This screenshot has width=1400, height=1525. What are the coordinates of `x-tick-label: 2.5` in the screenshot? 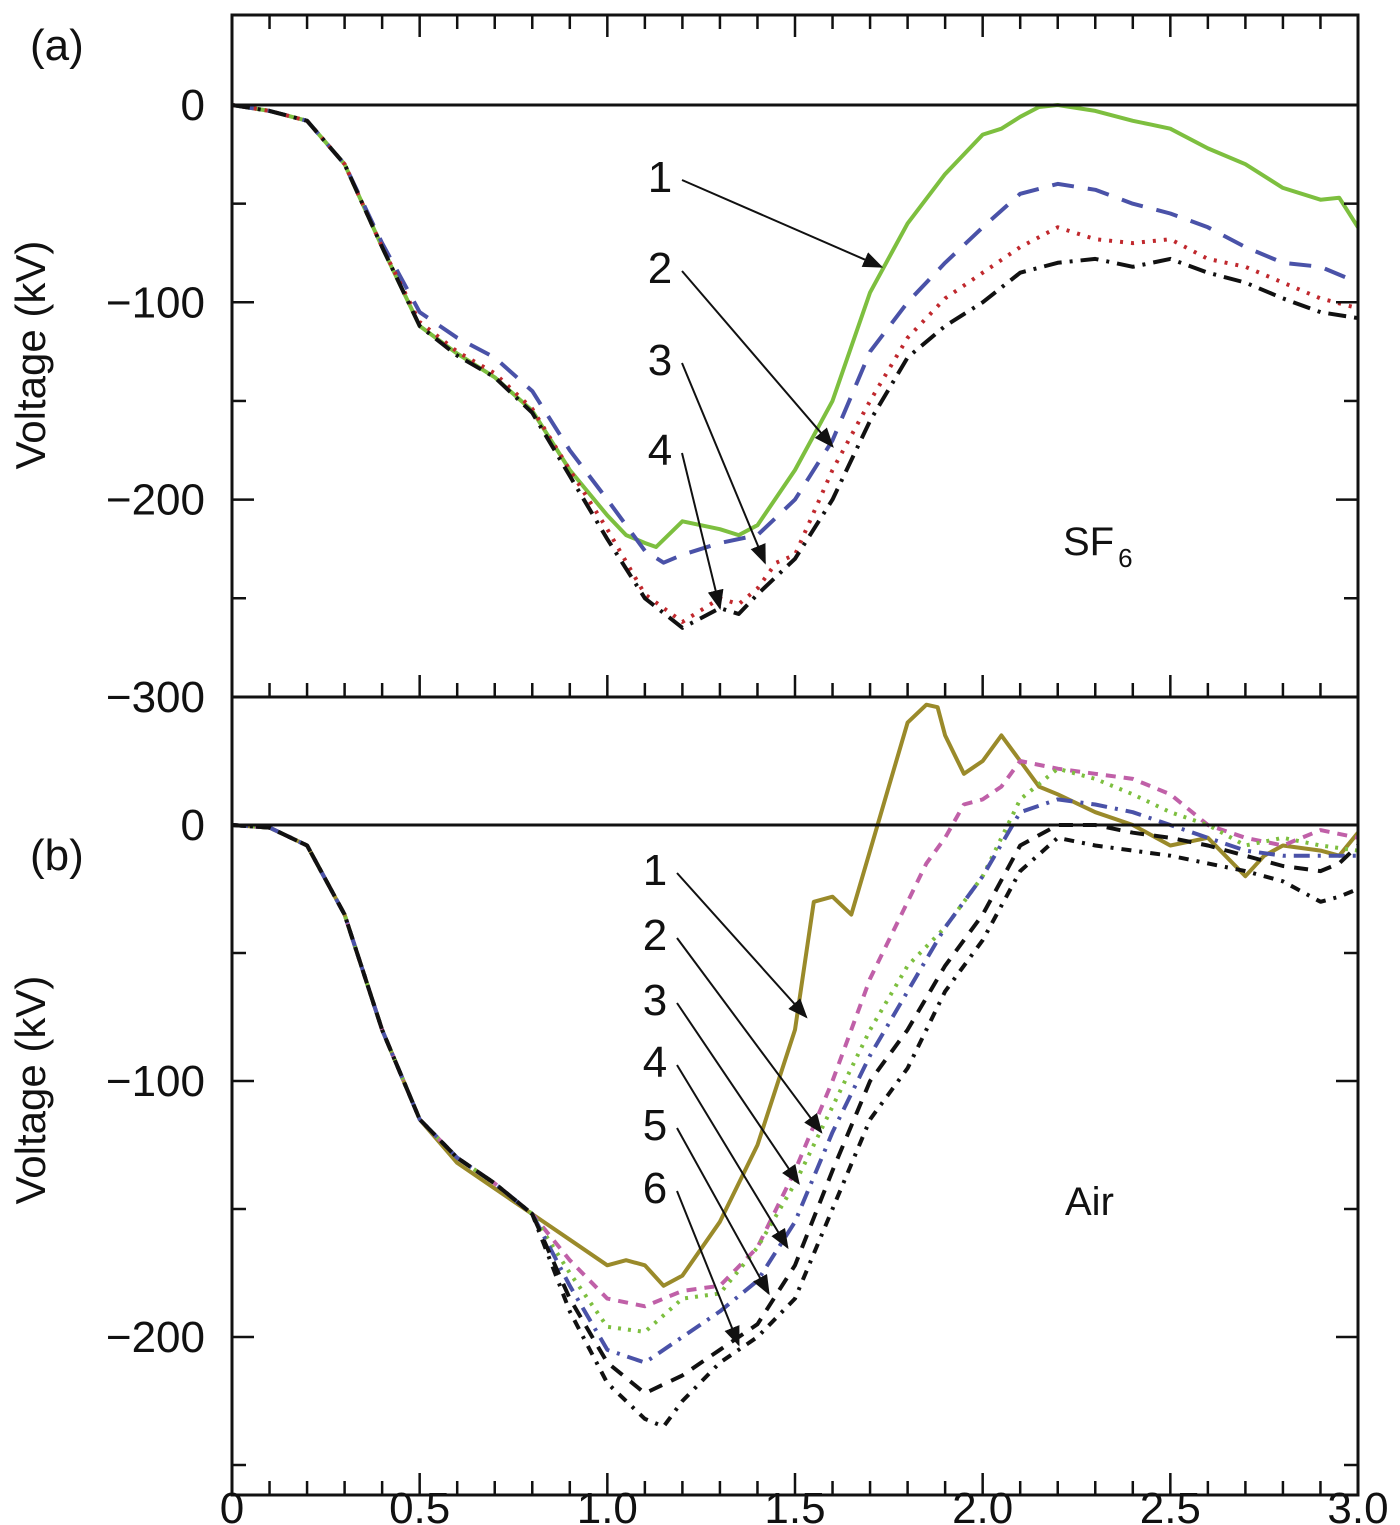 It's located at (1170, 1504).